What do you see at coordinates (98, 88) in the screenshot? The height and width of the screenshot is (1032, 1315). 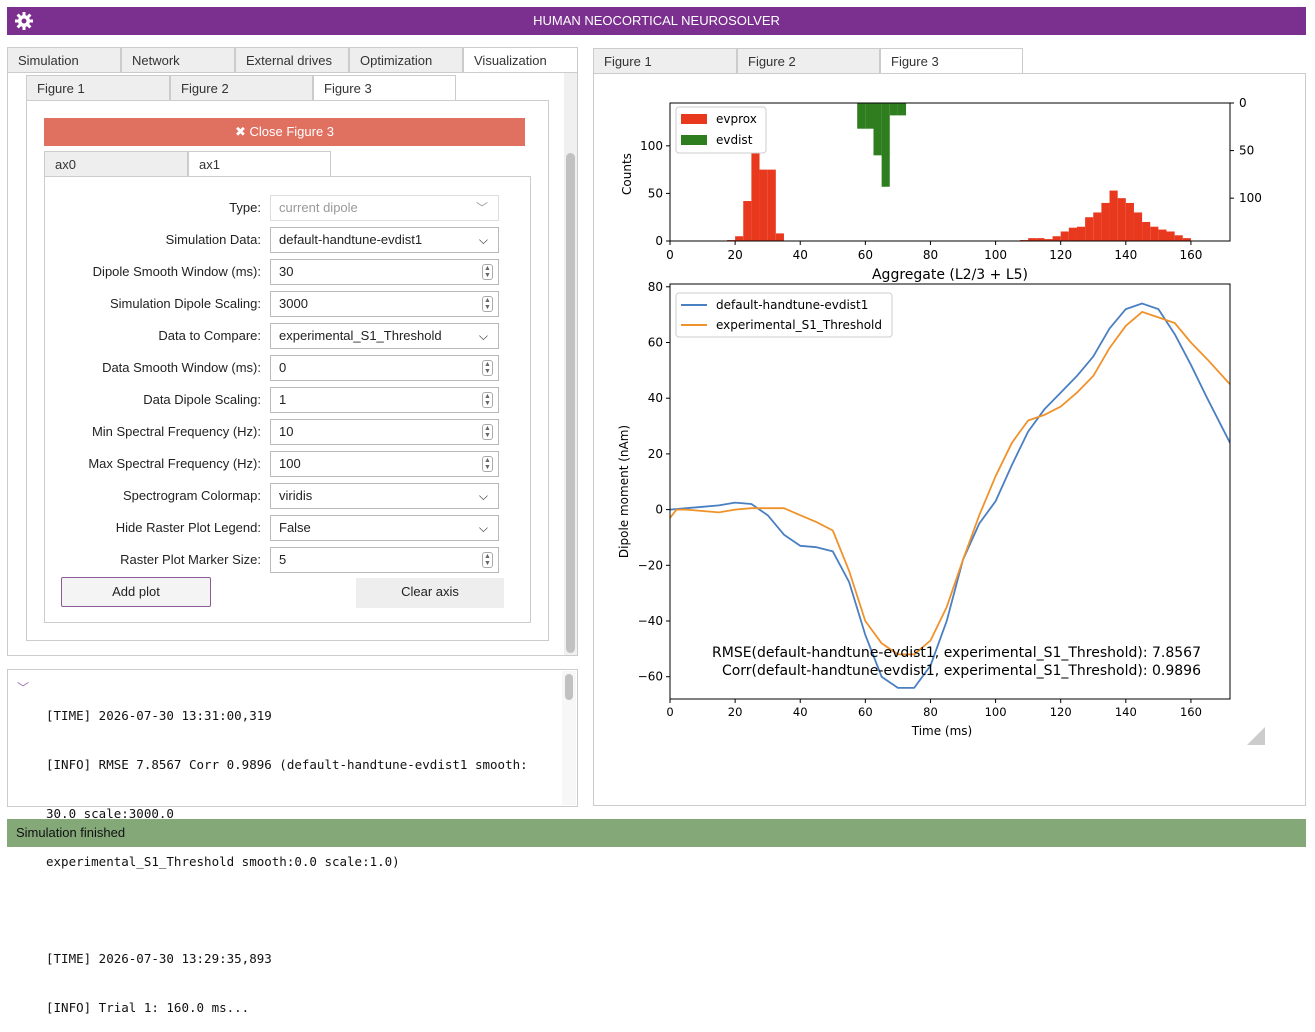 I see `subtab-figure-1: Figure 1` at bounding box center [98, 88].